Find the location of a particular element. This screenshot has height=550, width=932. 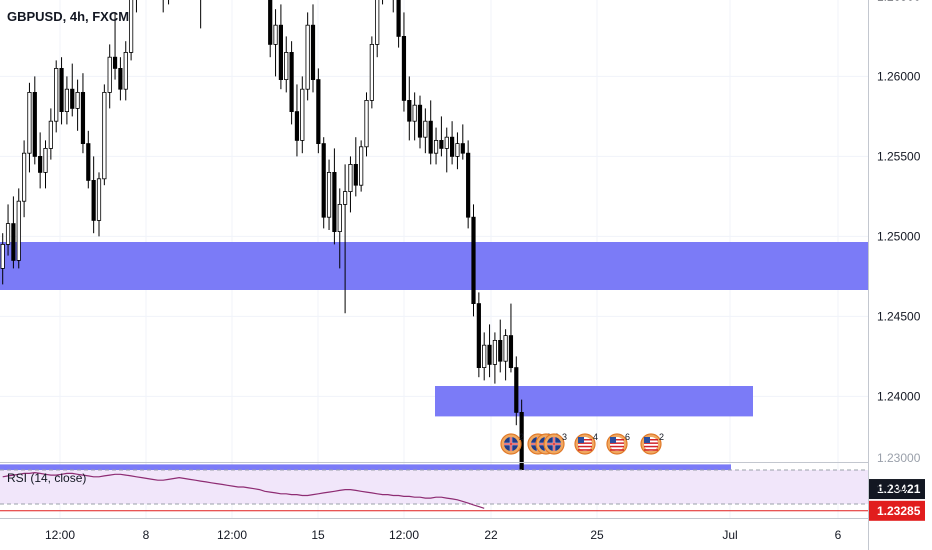

alert-price-tag is located at coordinates (897, 510).